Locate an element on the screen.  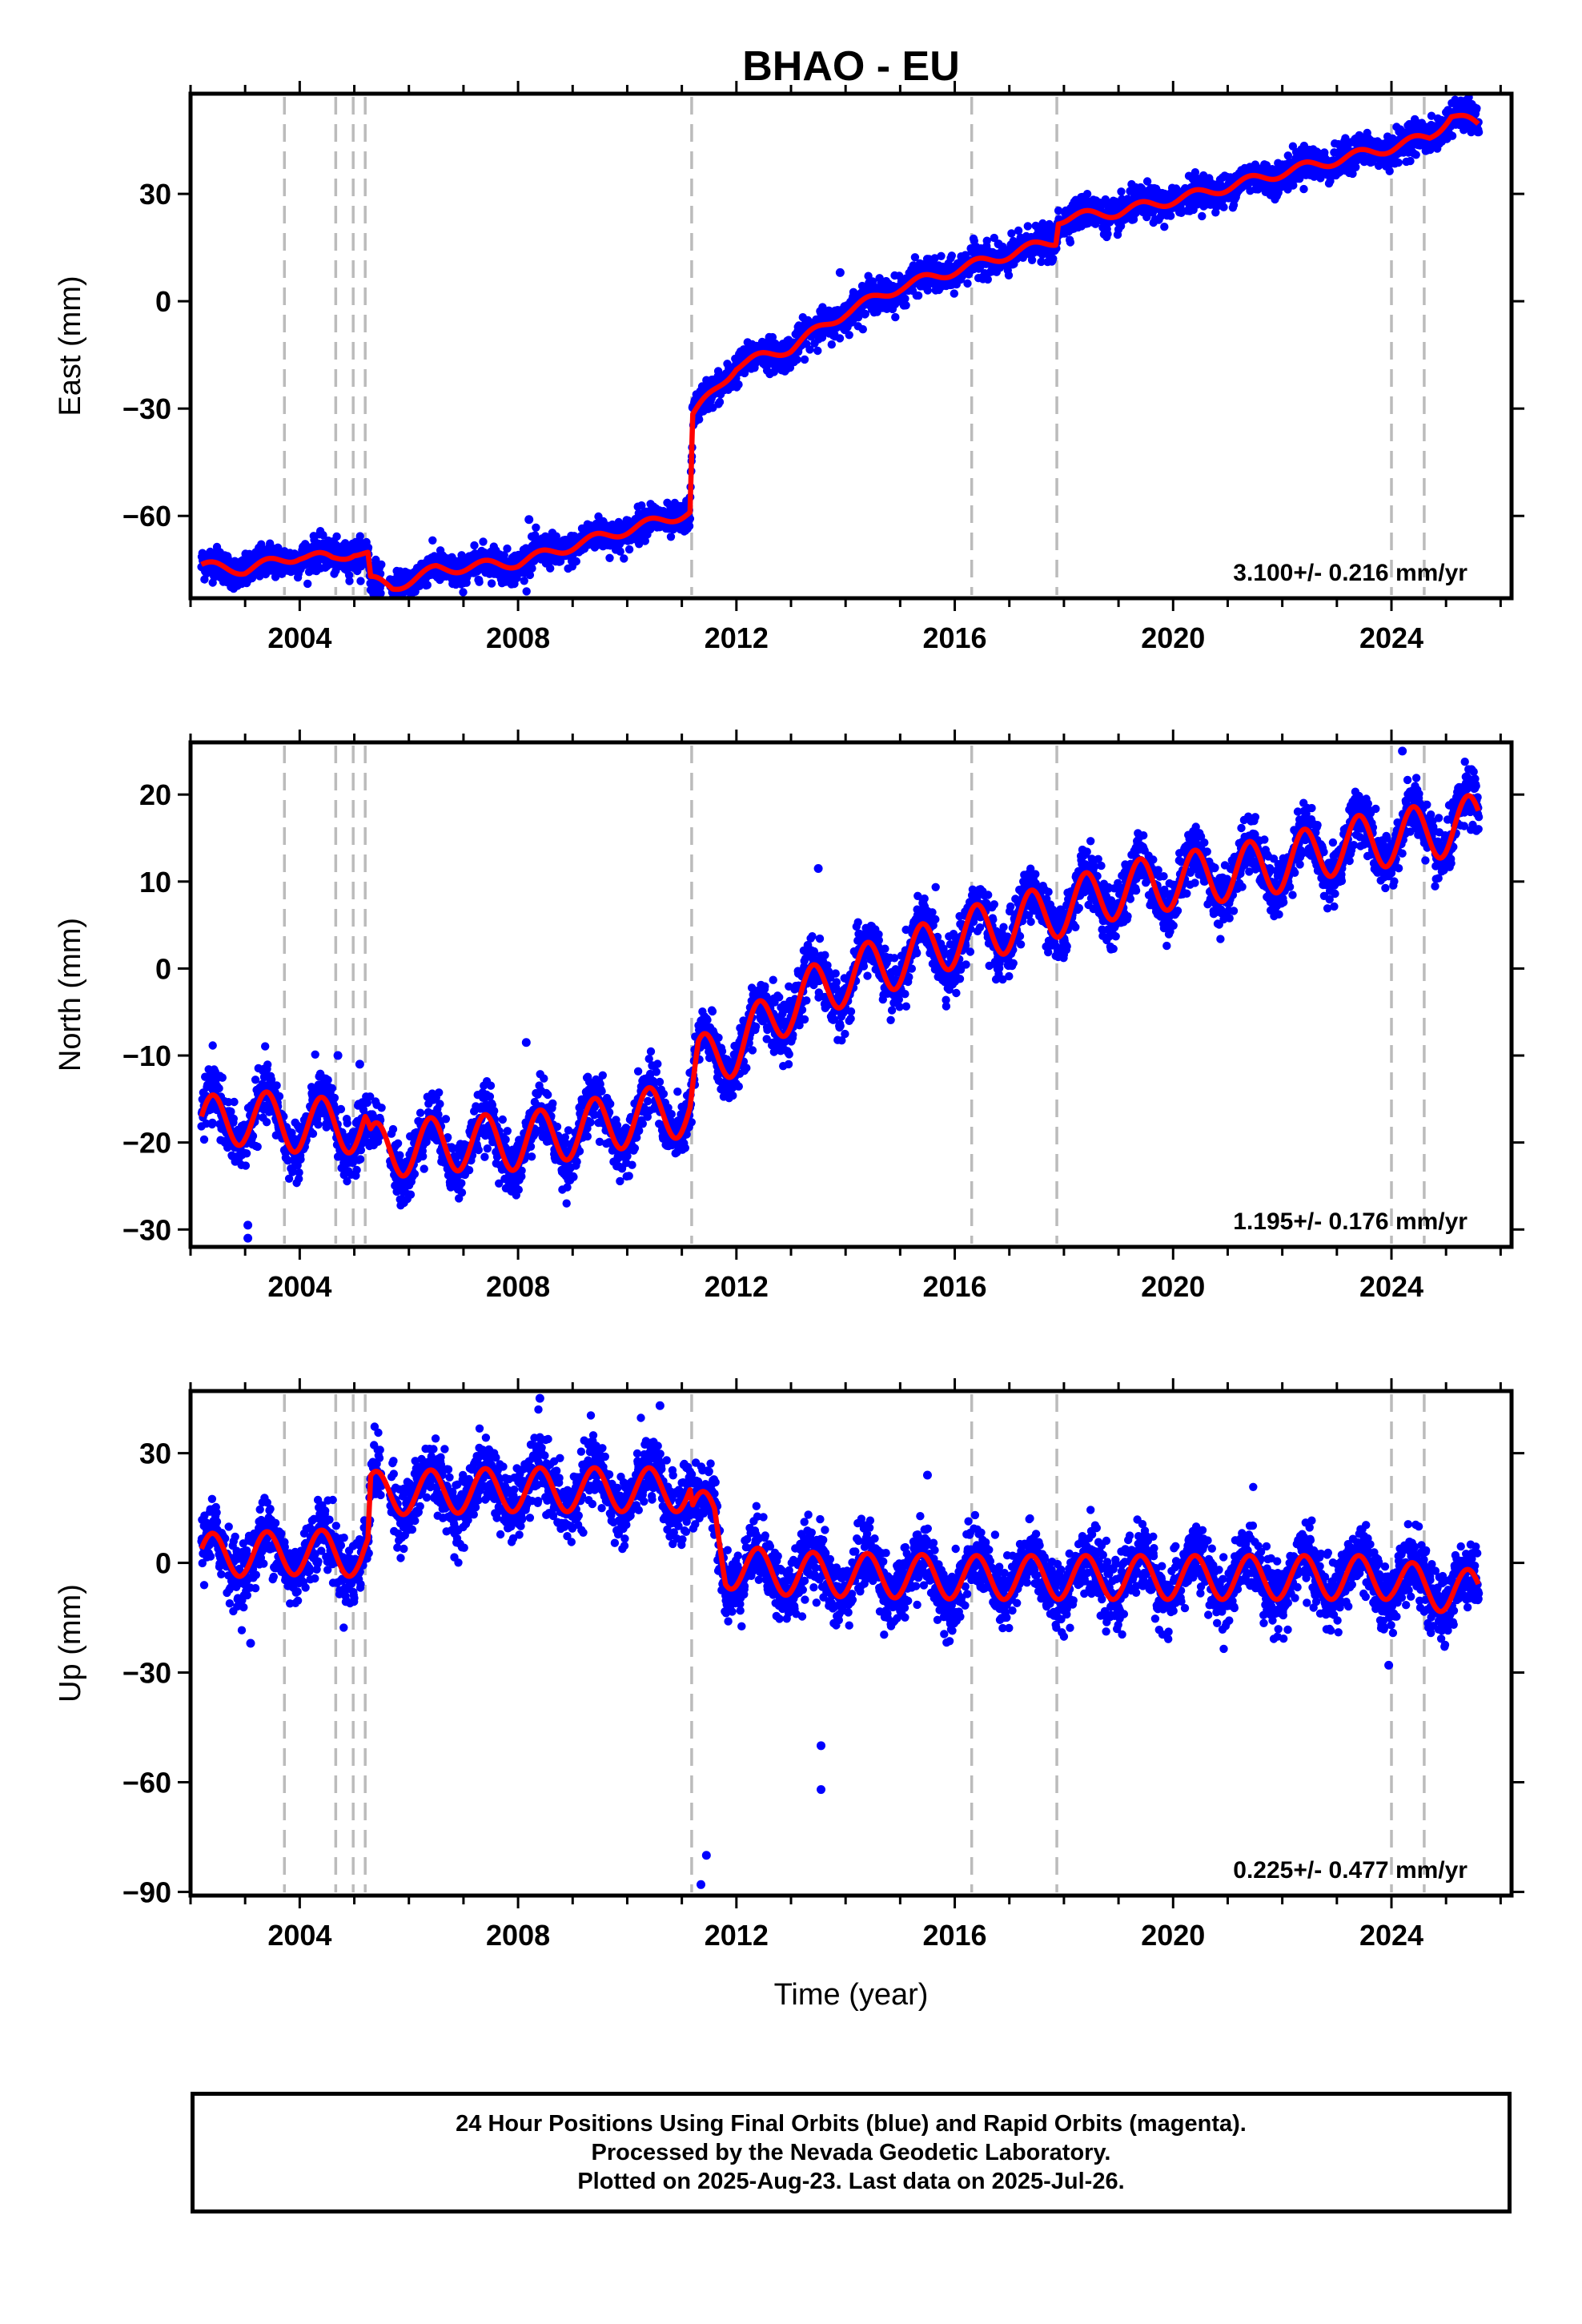
rate-label-east: 3.100+/- 0.216 mm/yr is located at coordinates (1351, 573).